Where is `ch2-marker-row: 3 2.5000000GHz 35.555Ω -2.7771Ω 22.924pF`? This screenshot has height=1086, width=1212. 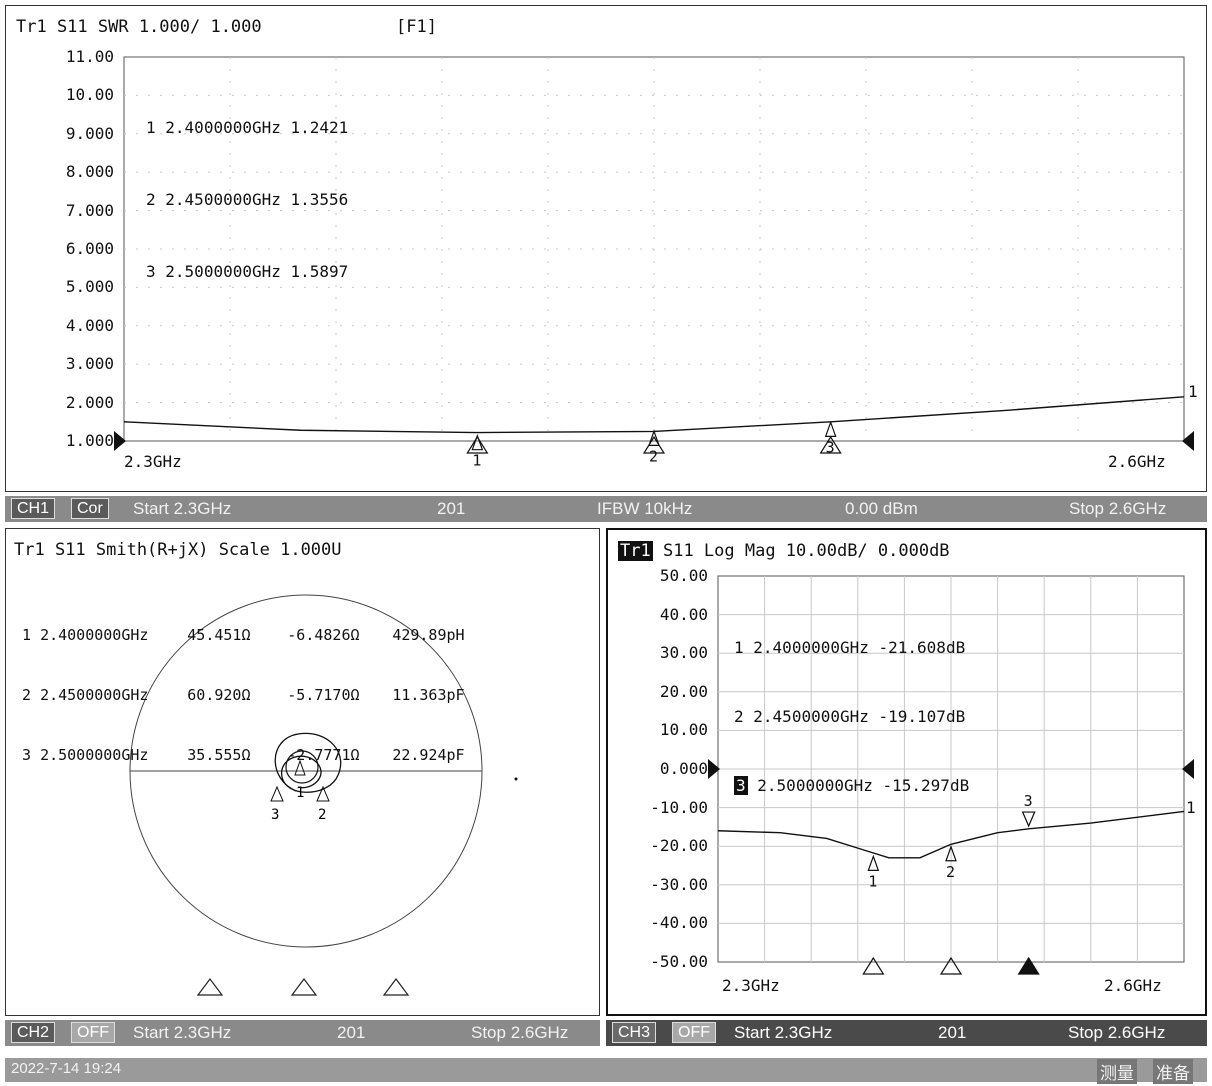 ch2-marker-row: 3 2.5000000GHz 35.555Ω -2.7771Ω 22.924pF is located at coordinates (243, 755).